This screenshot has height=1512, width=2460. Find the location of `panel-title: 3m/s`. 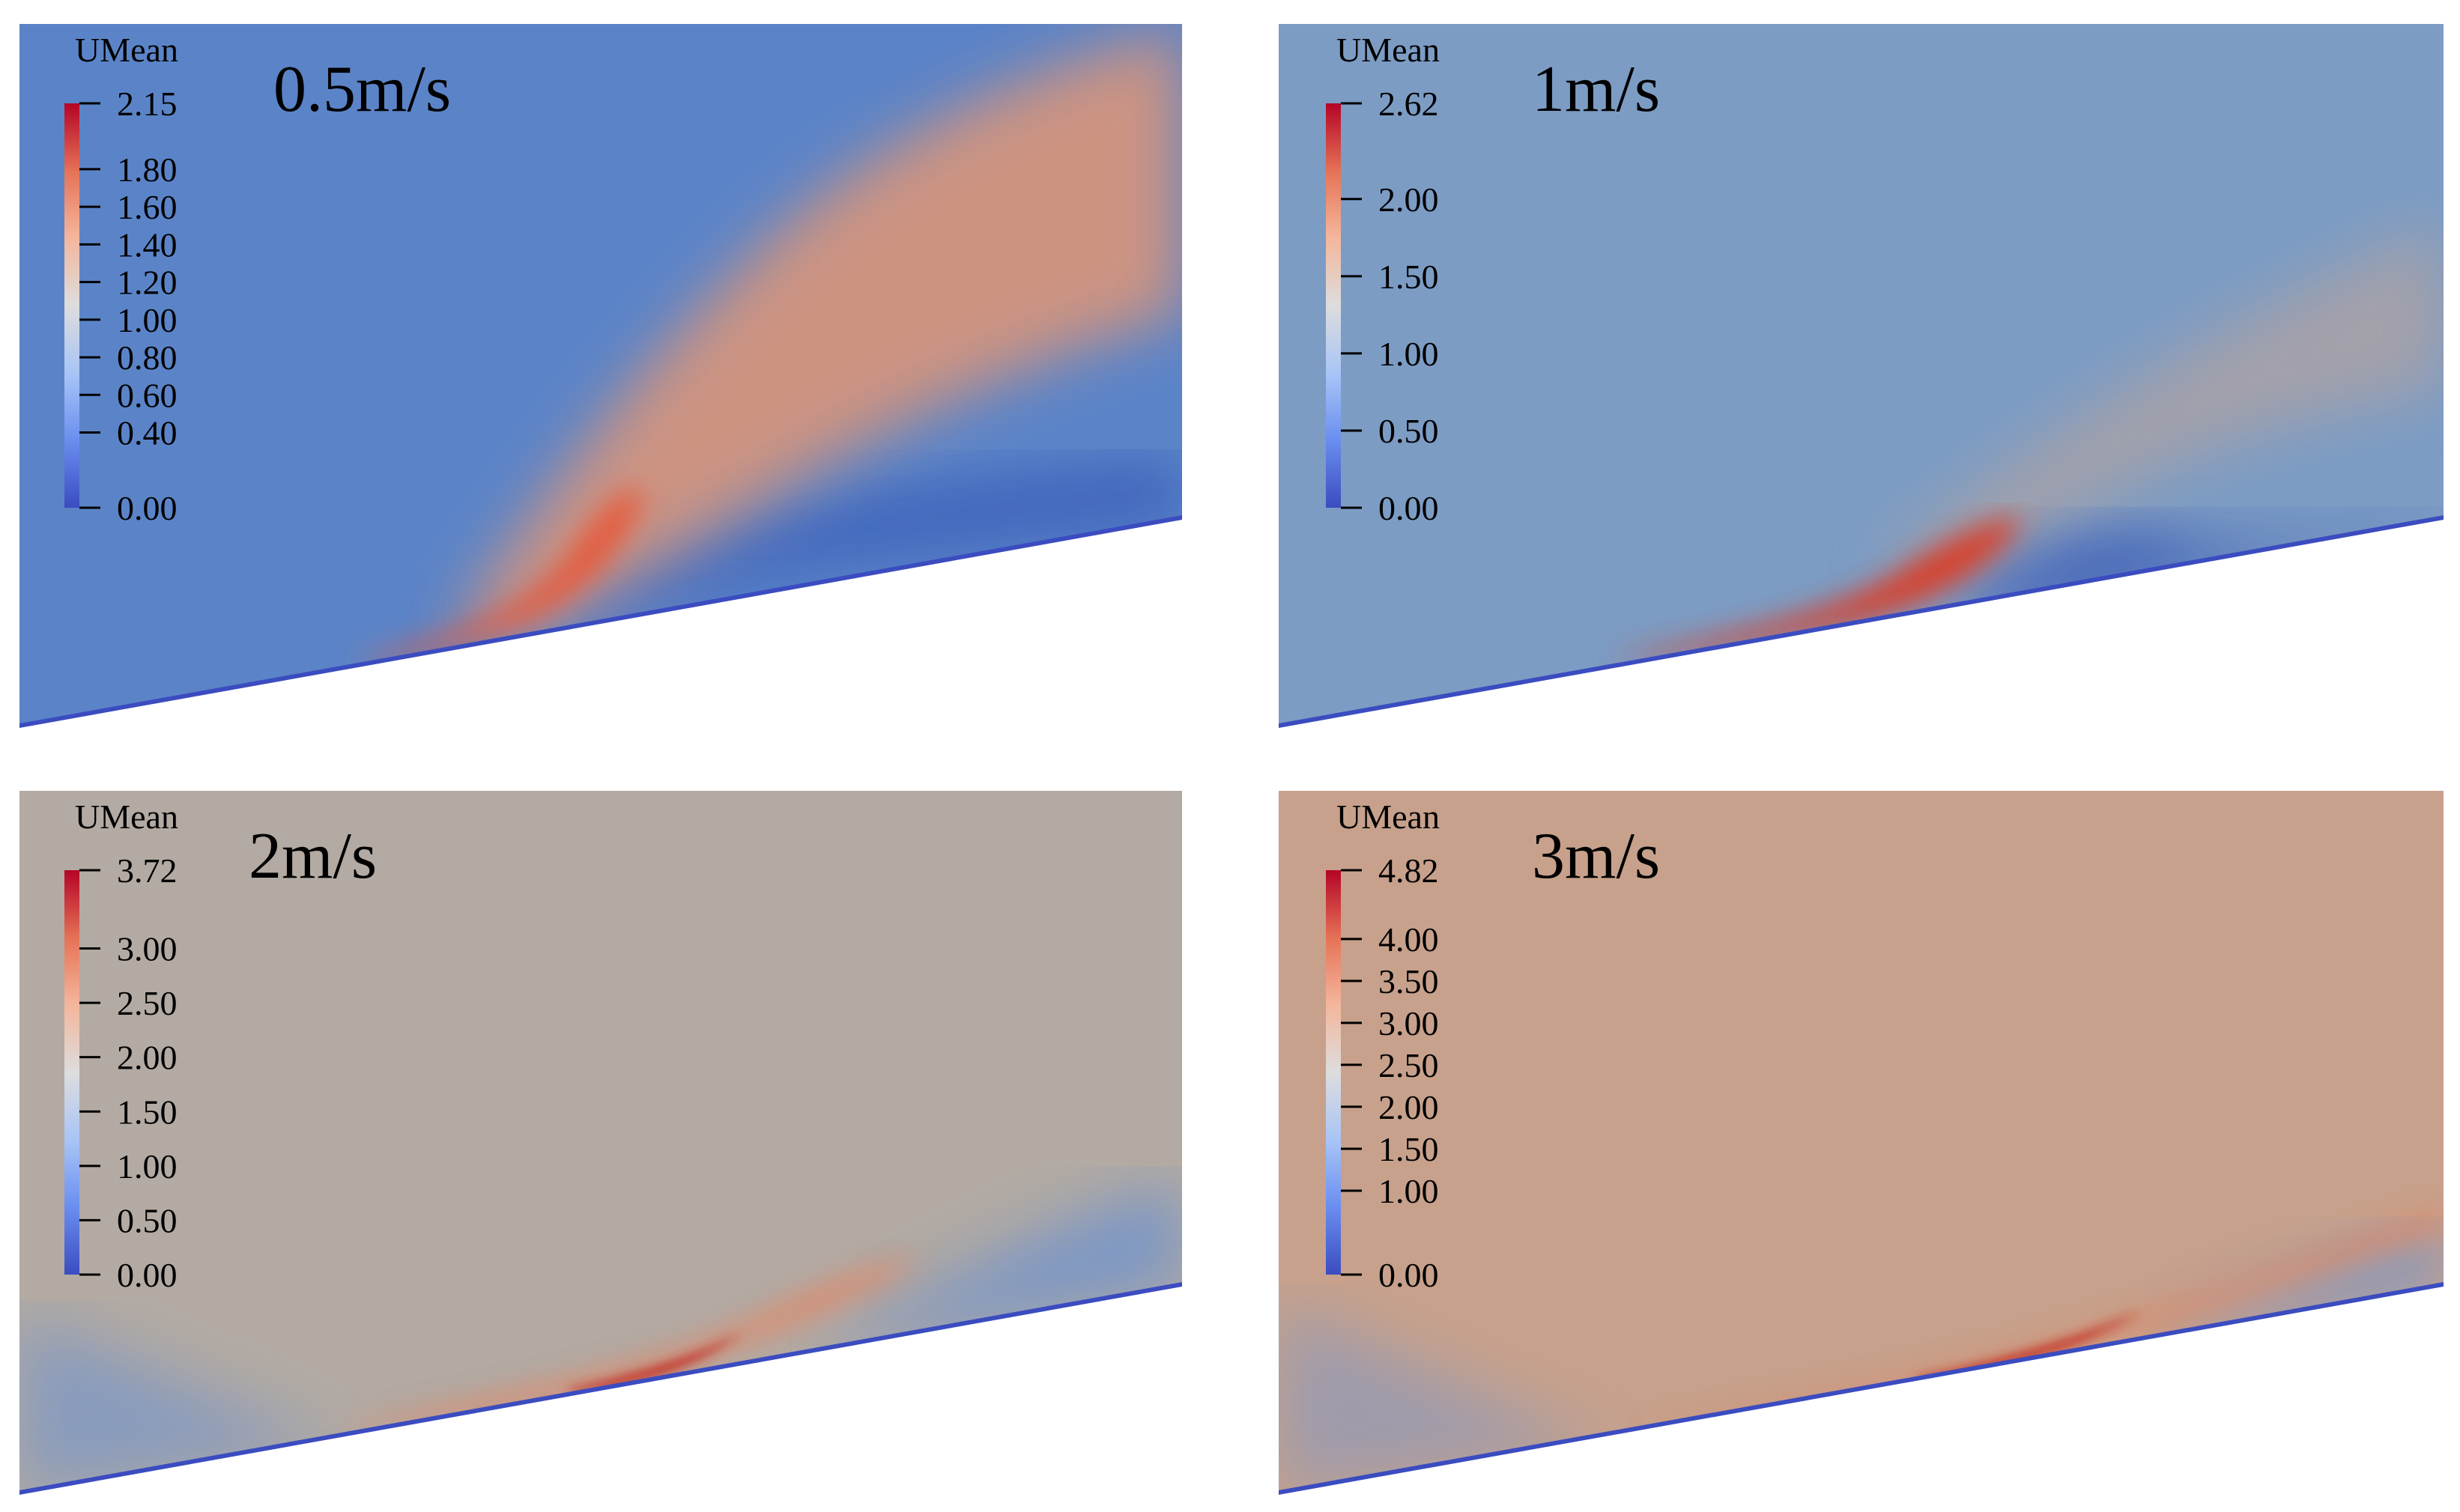

panel-title: 3m/s is located at coordinates (1596, 856).